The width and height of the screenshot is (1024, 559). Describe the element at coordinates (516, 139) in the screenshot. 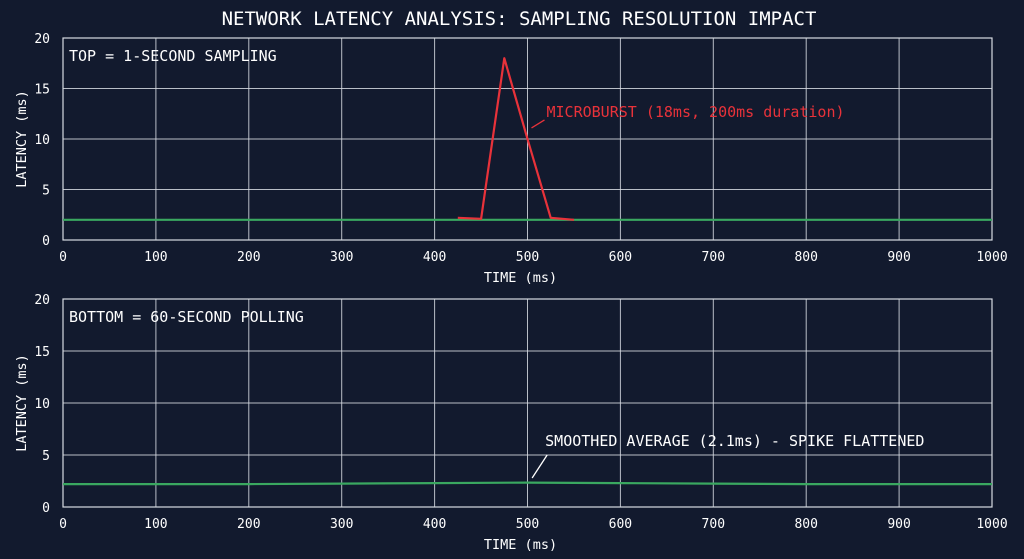

I see `spike-line` at that location.